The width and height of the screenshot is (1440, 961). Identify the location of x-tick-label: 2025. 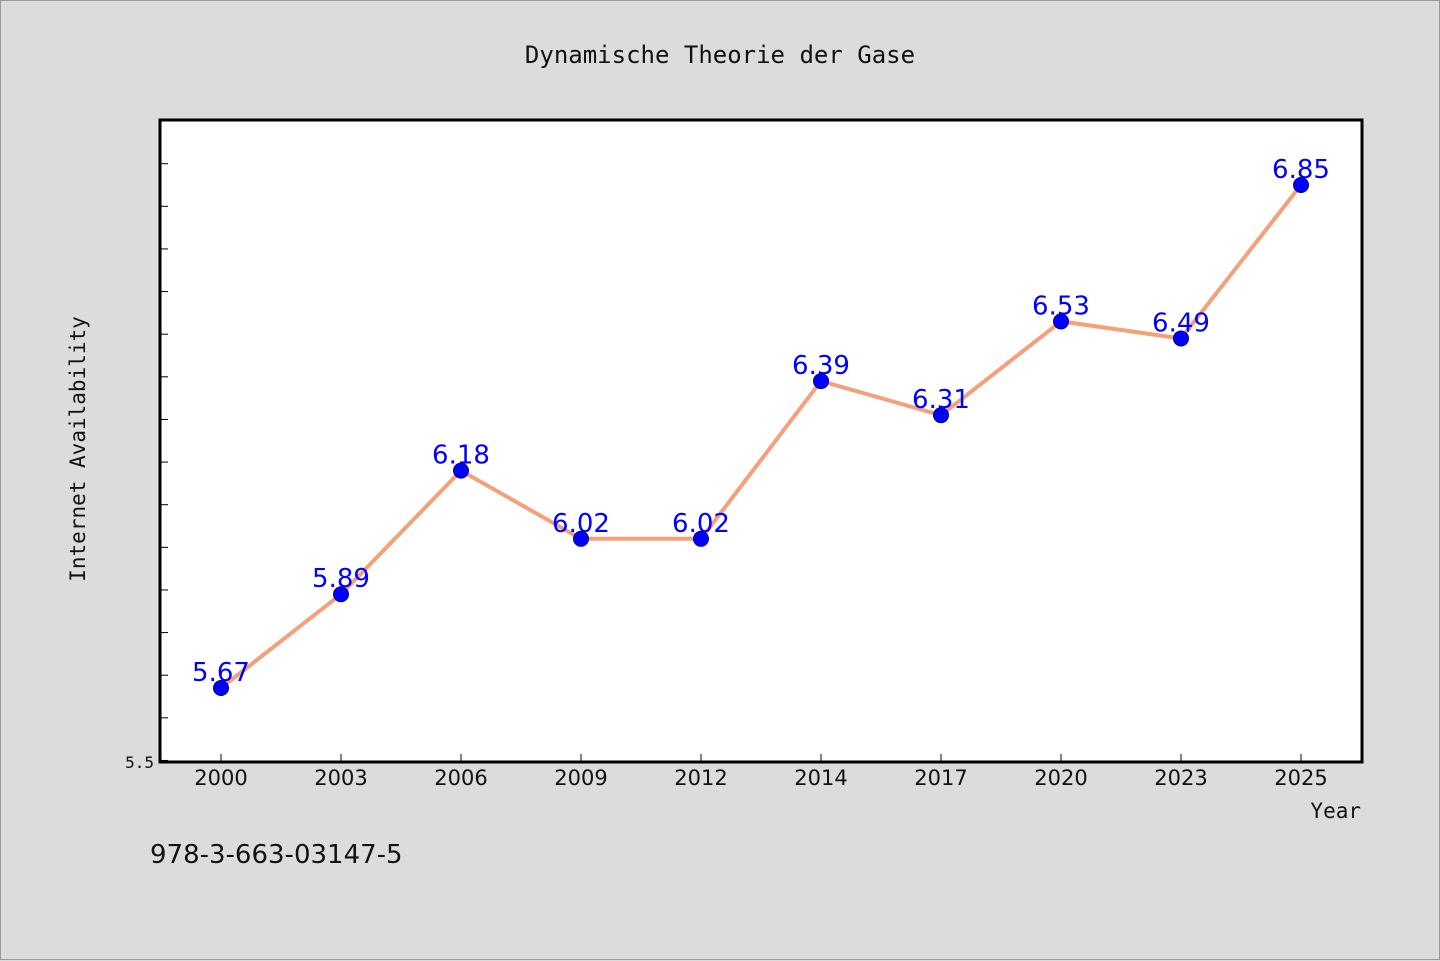
(1300, 778).